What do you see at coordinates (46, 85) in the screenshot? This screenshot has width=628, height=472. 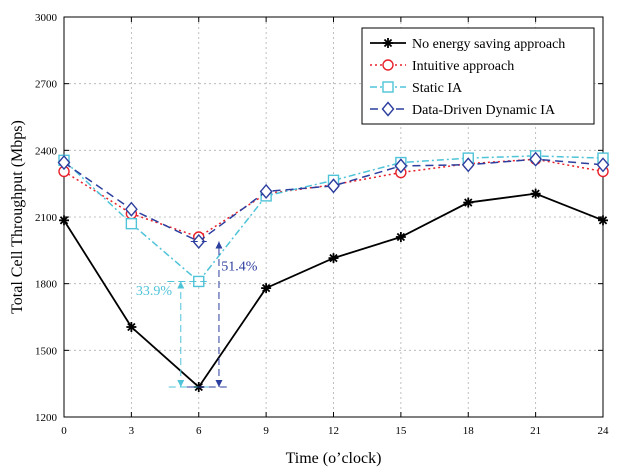 I see `y-tick-label: 2700` at bounding box center [46, 85].